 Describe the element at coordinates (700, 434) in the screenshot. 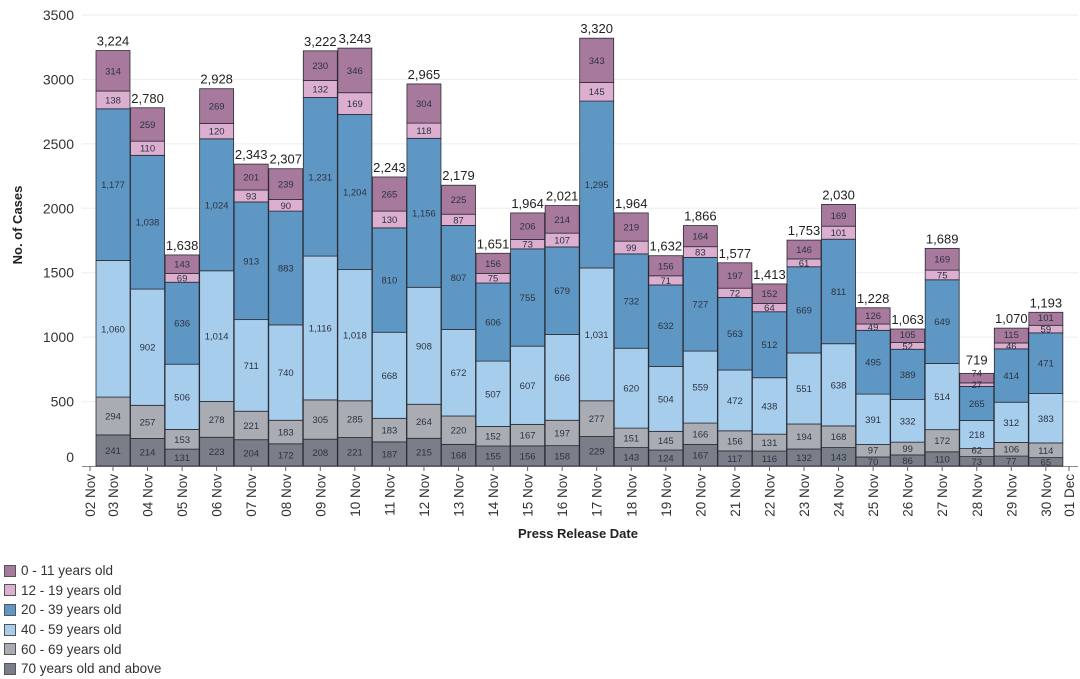

I see `segment-label: 166` at that location.